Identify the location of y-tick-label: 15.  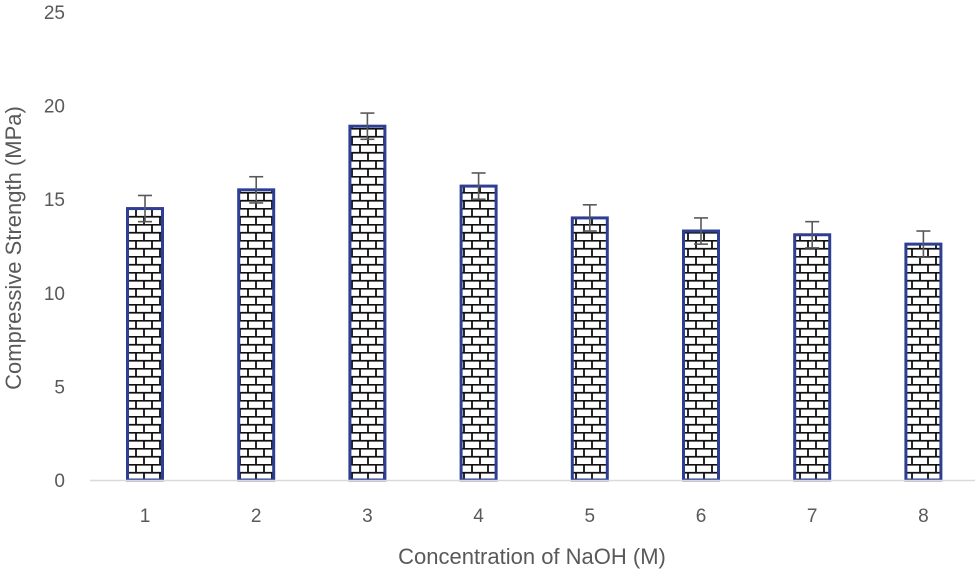
(54, 200).